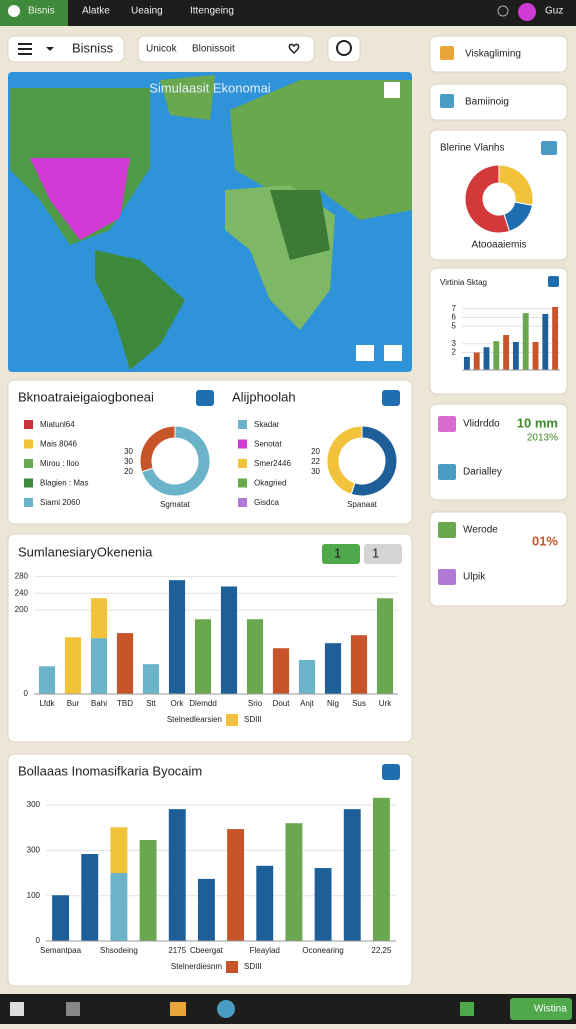 The image size is (576, 1029). What do you see at coordinates (66, 49) in the screenshot?
I see `menu-button` at bounding box center [66, 49].